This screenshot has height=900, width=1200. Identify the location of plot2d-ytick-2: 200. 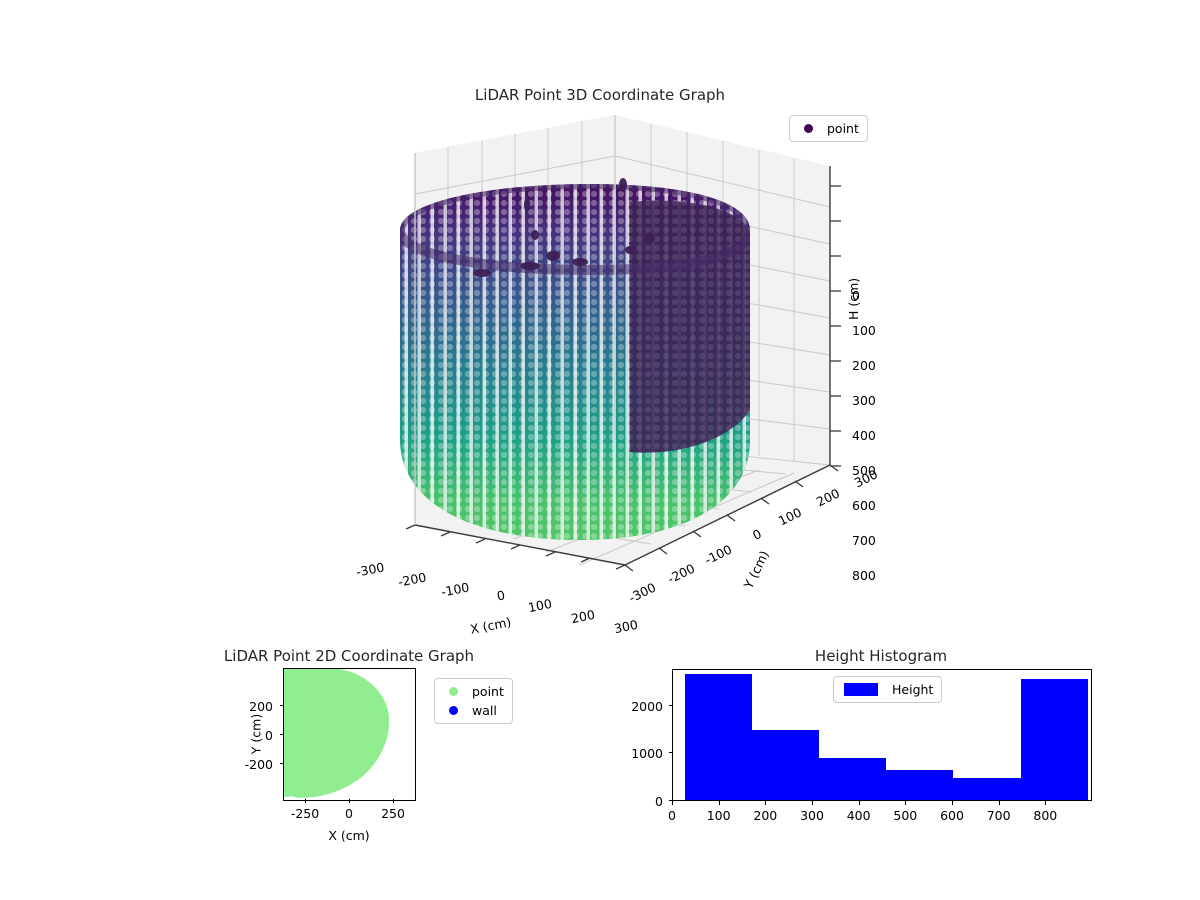
(261, 706).